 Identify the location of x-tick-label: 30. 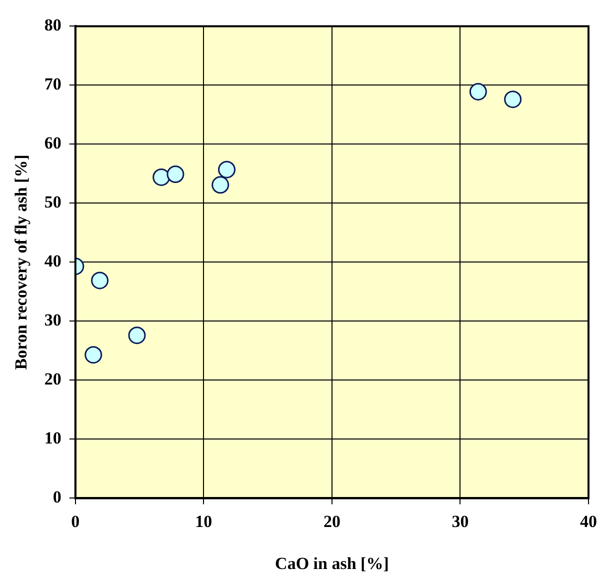
(460, 521).